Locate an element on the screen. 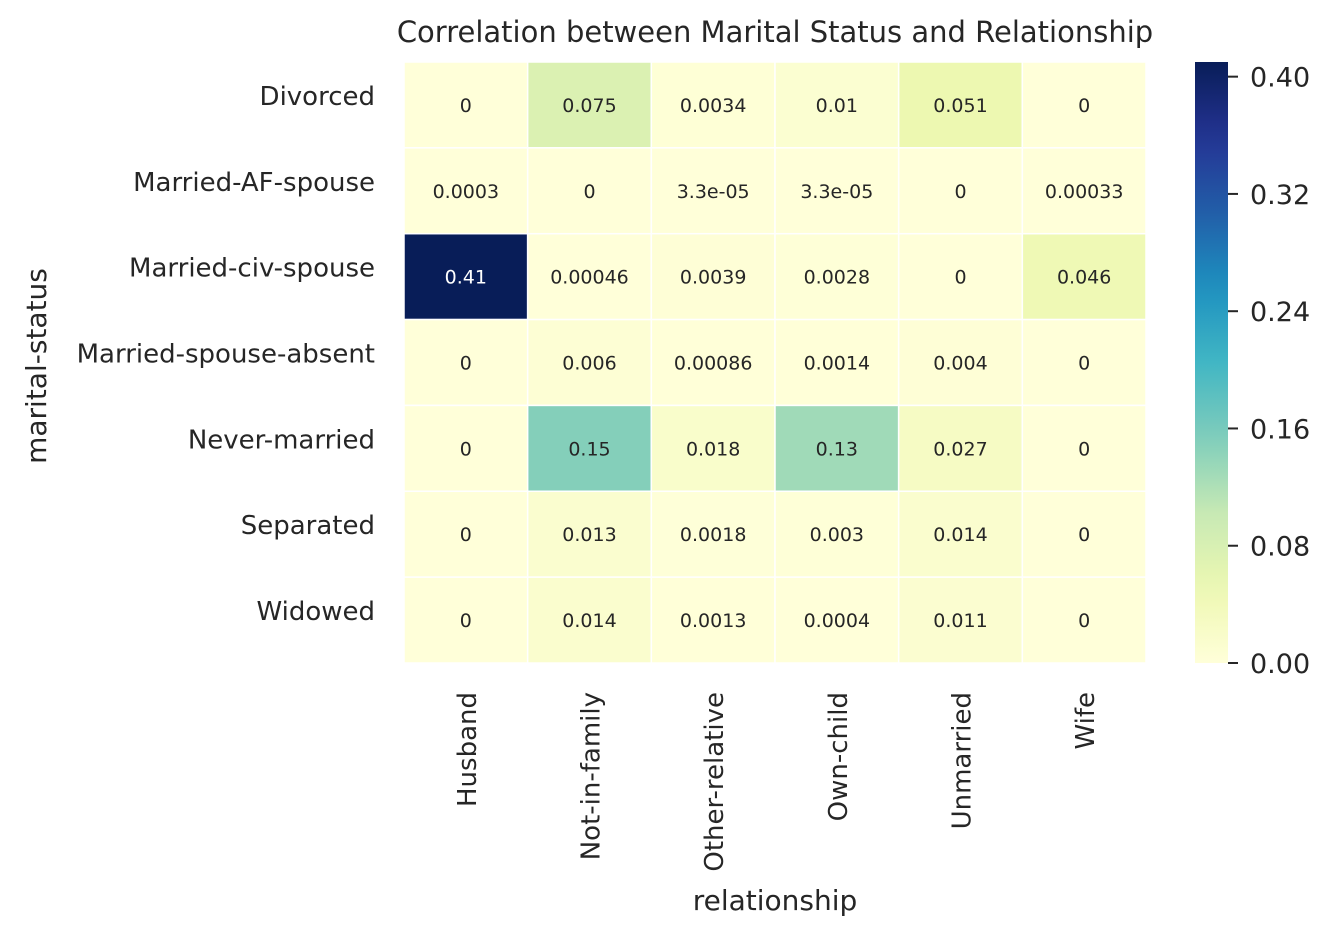  cell-annotation: 0.046 is located at coordinates (1084, 278).